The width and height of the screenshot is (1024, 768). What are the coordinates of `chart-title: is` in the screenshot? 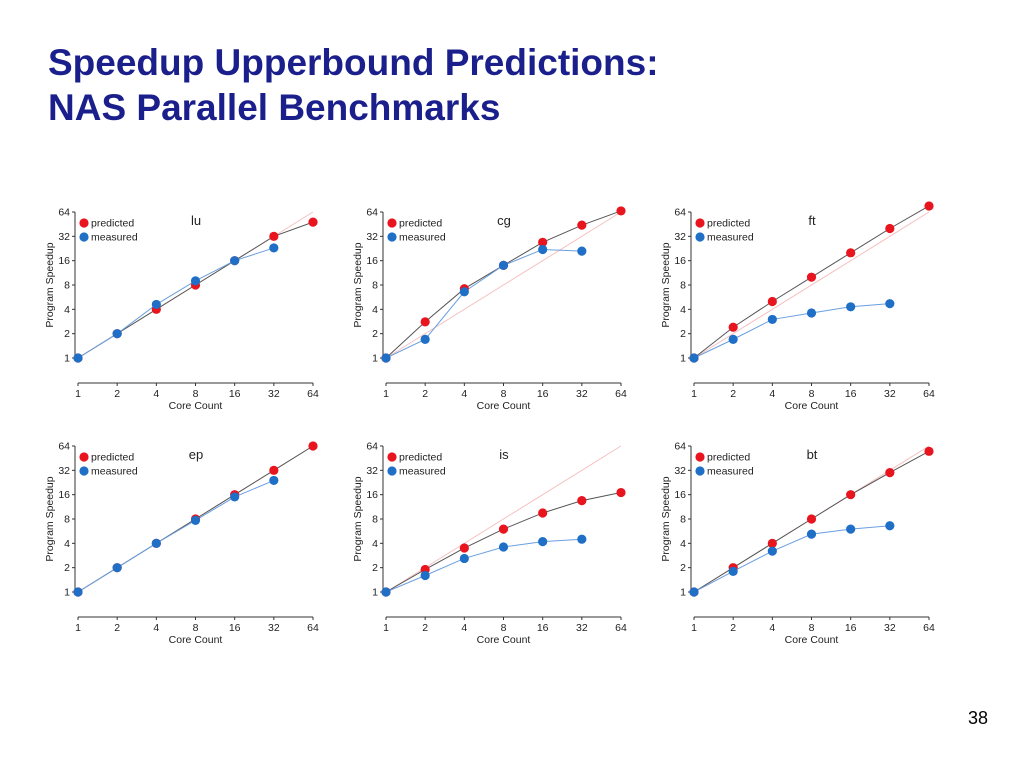 It's located at (504, 454).